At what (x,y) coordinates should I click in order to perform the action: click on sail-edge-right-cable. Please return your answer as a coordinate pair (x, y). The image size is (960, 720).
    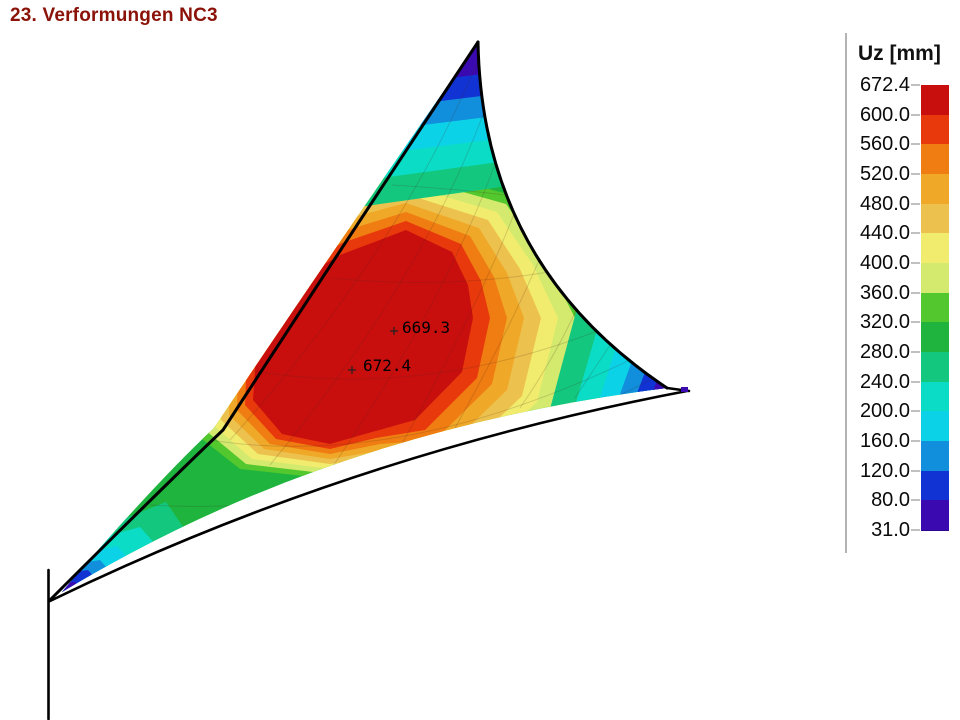
    Looking at the image, I should click on (572, 215).